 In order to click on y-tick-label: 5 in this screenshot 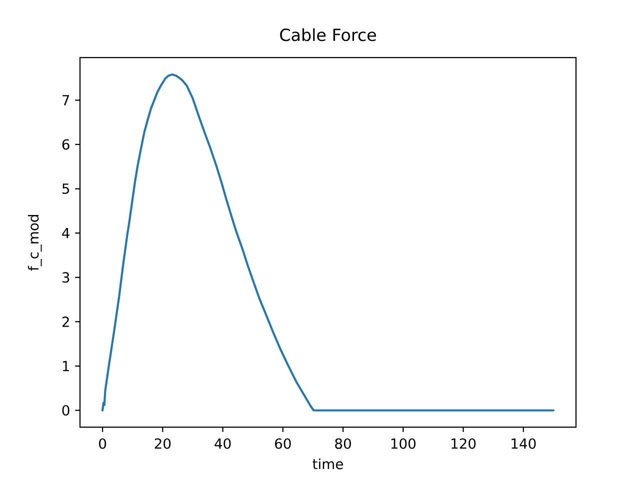, I will do `click(66, 189)`.